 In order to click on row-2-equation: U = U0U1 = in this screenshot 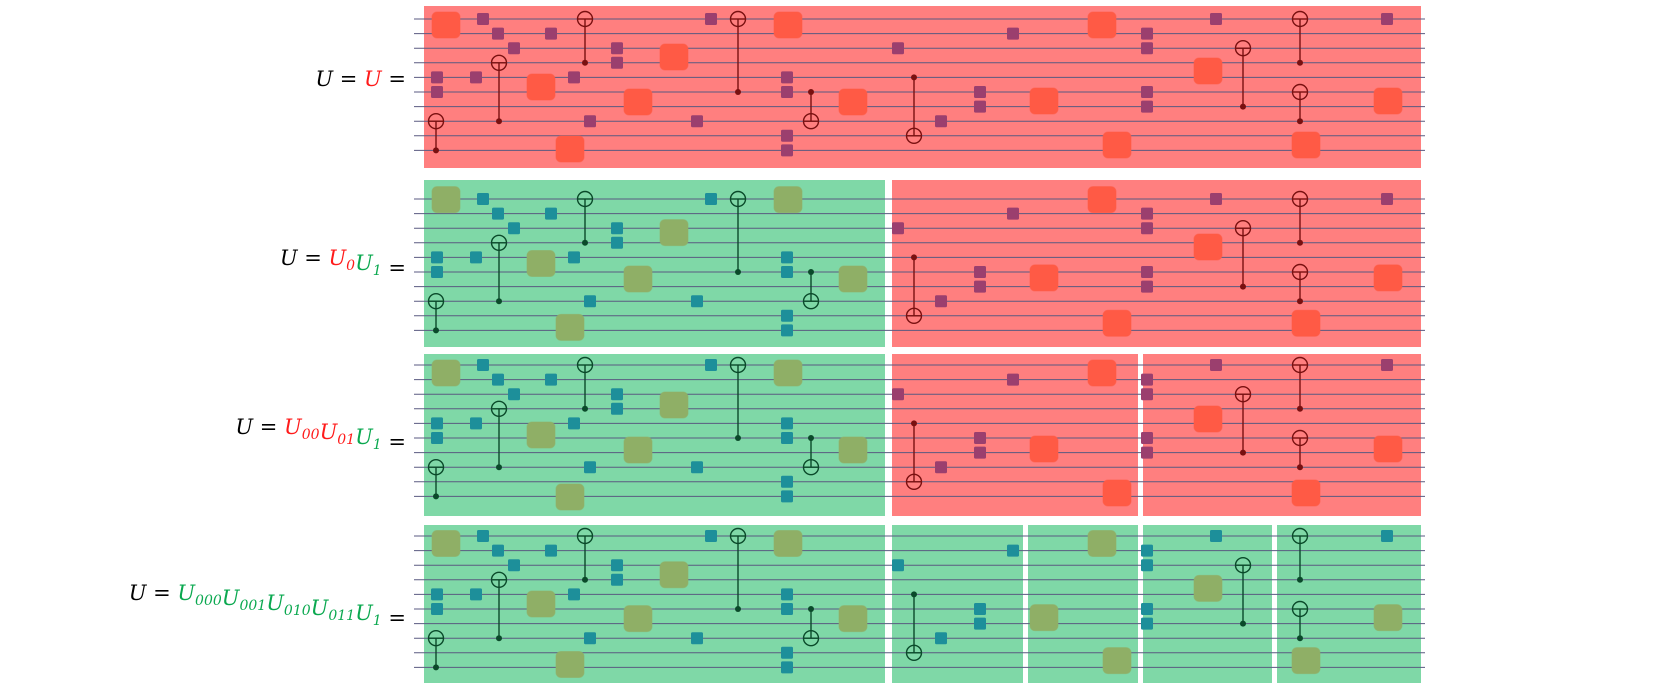, I will do `click(343, 263)`.